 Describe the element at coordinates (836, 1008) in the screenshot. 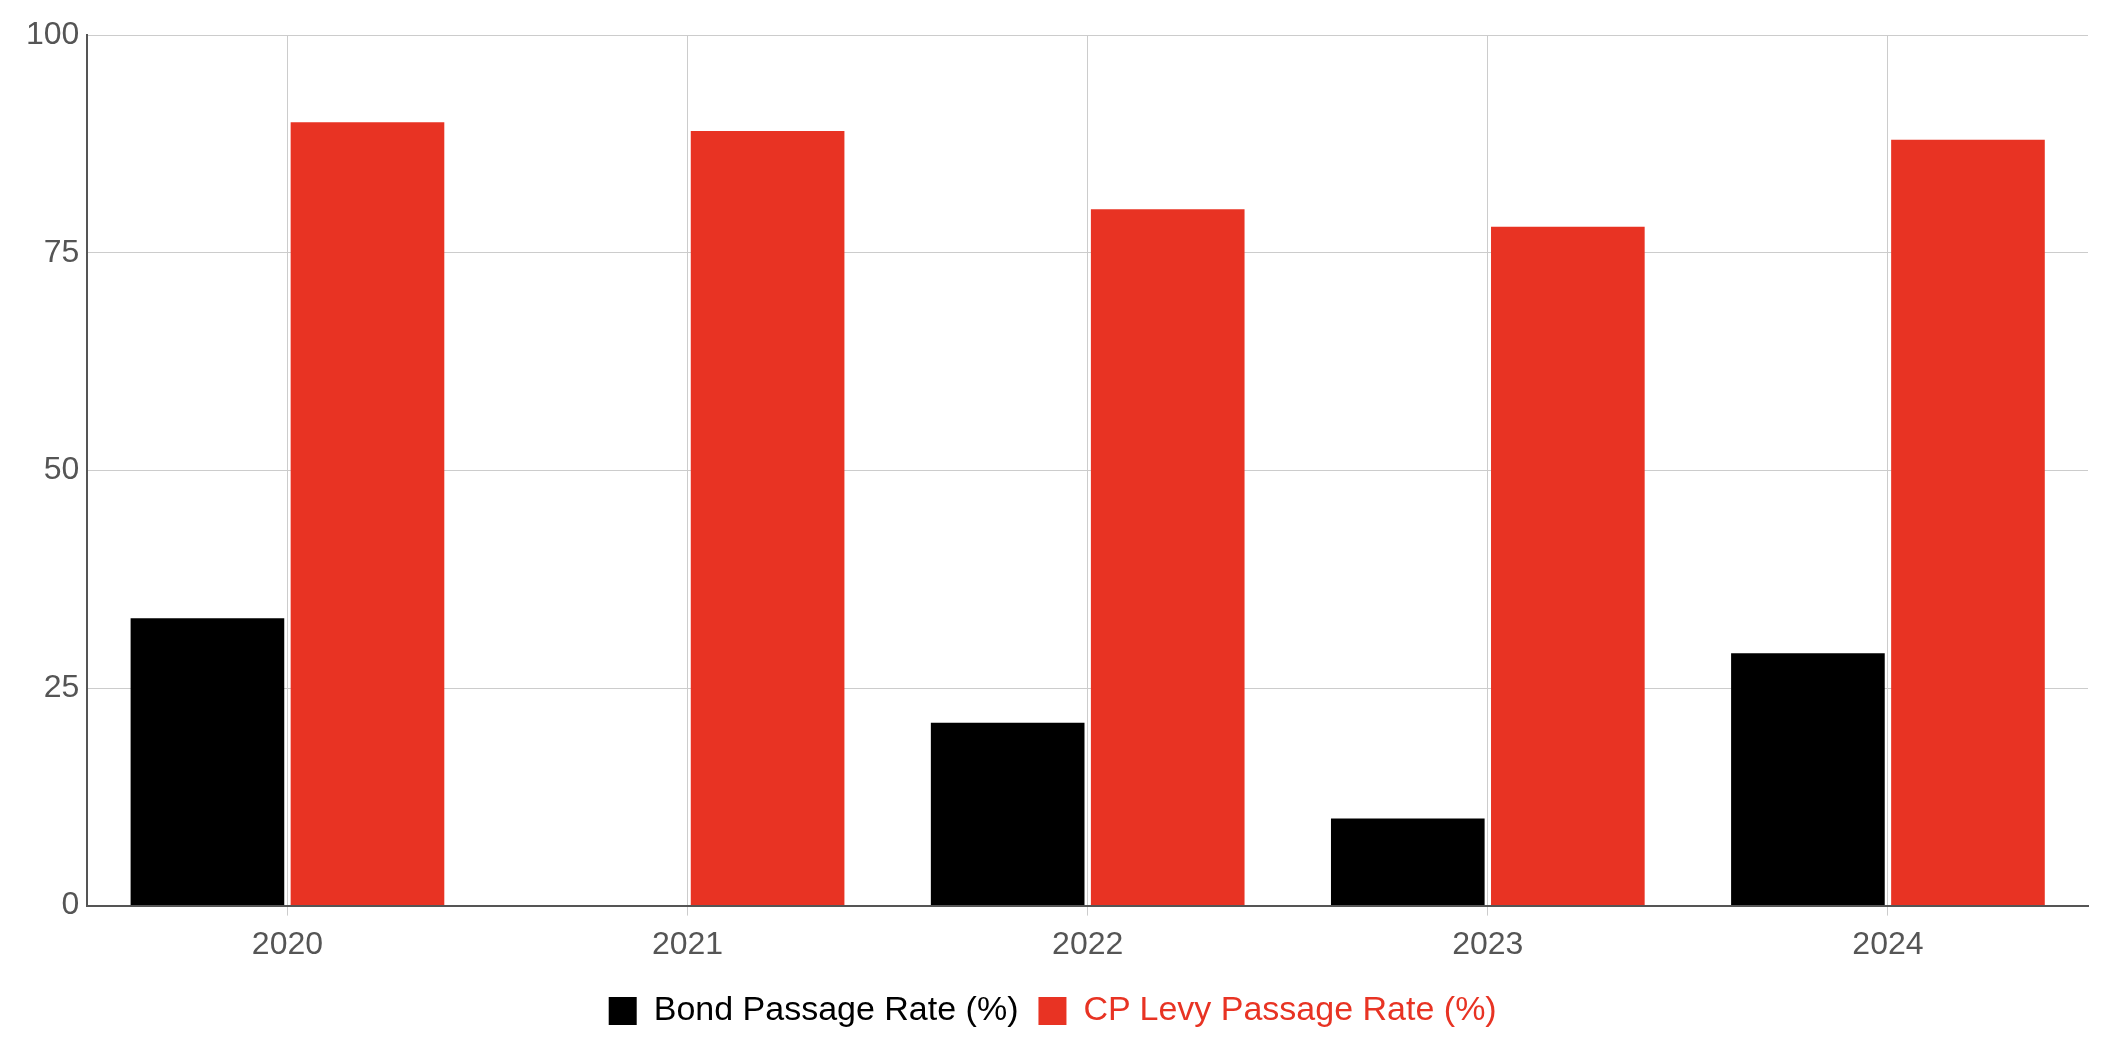

I see `legend-label: Bond Passage Rate (%)` at that location.